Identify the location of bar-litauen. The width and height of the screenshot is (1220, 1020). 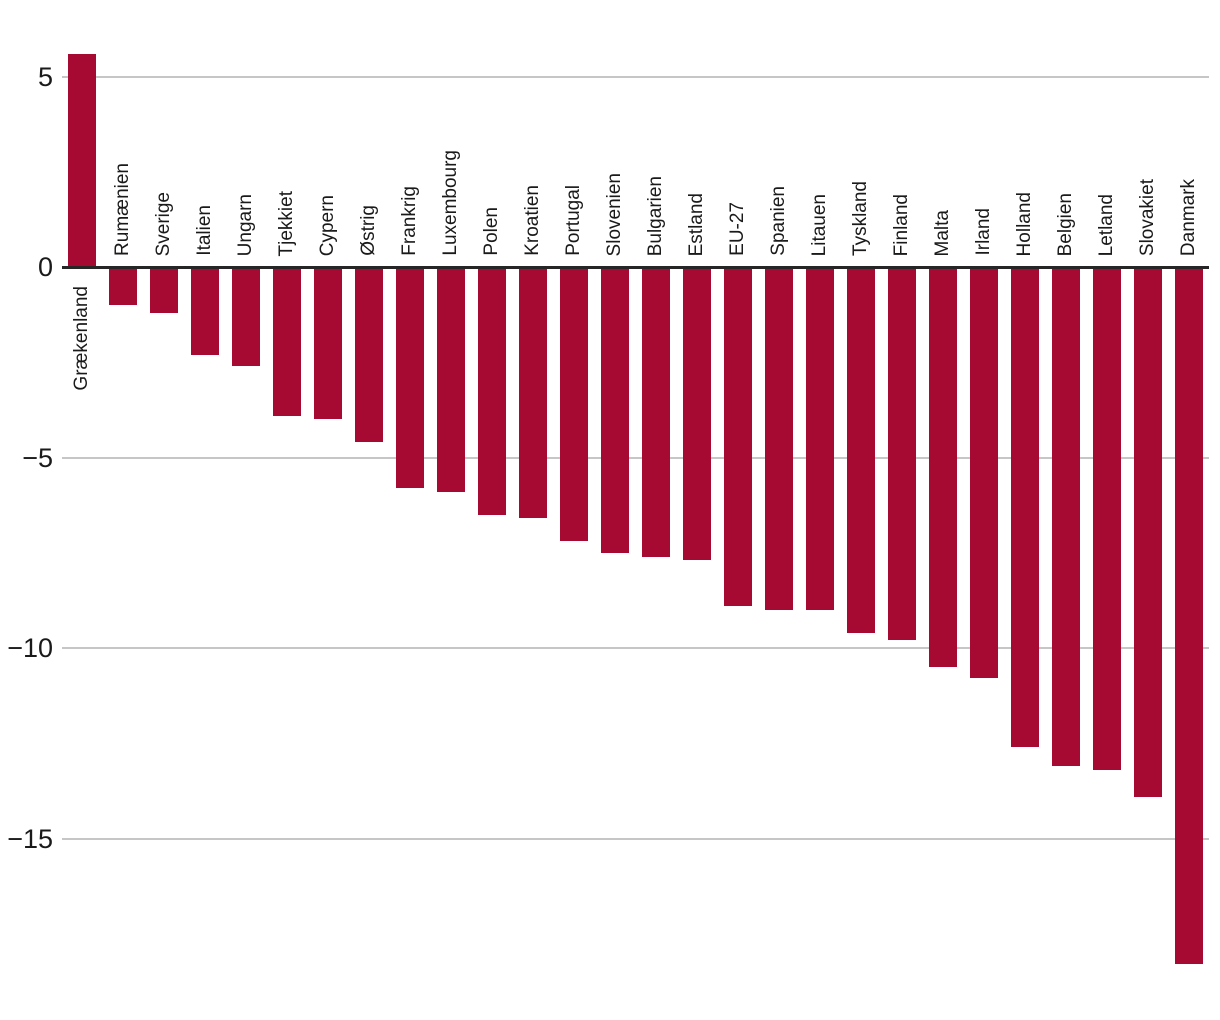
(819, 438).